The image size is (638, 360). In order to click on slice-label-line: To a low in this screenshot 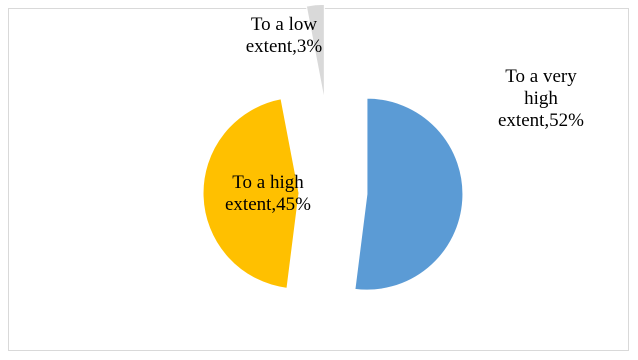, I will do `click(284, 24)`.